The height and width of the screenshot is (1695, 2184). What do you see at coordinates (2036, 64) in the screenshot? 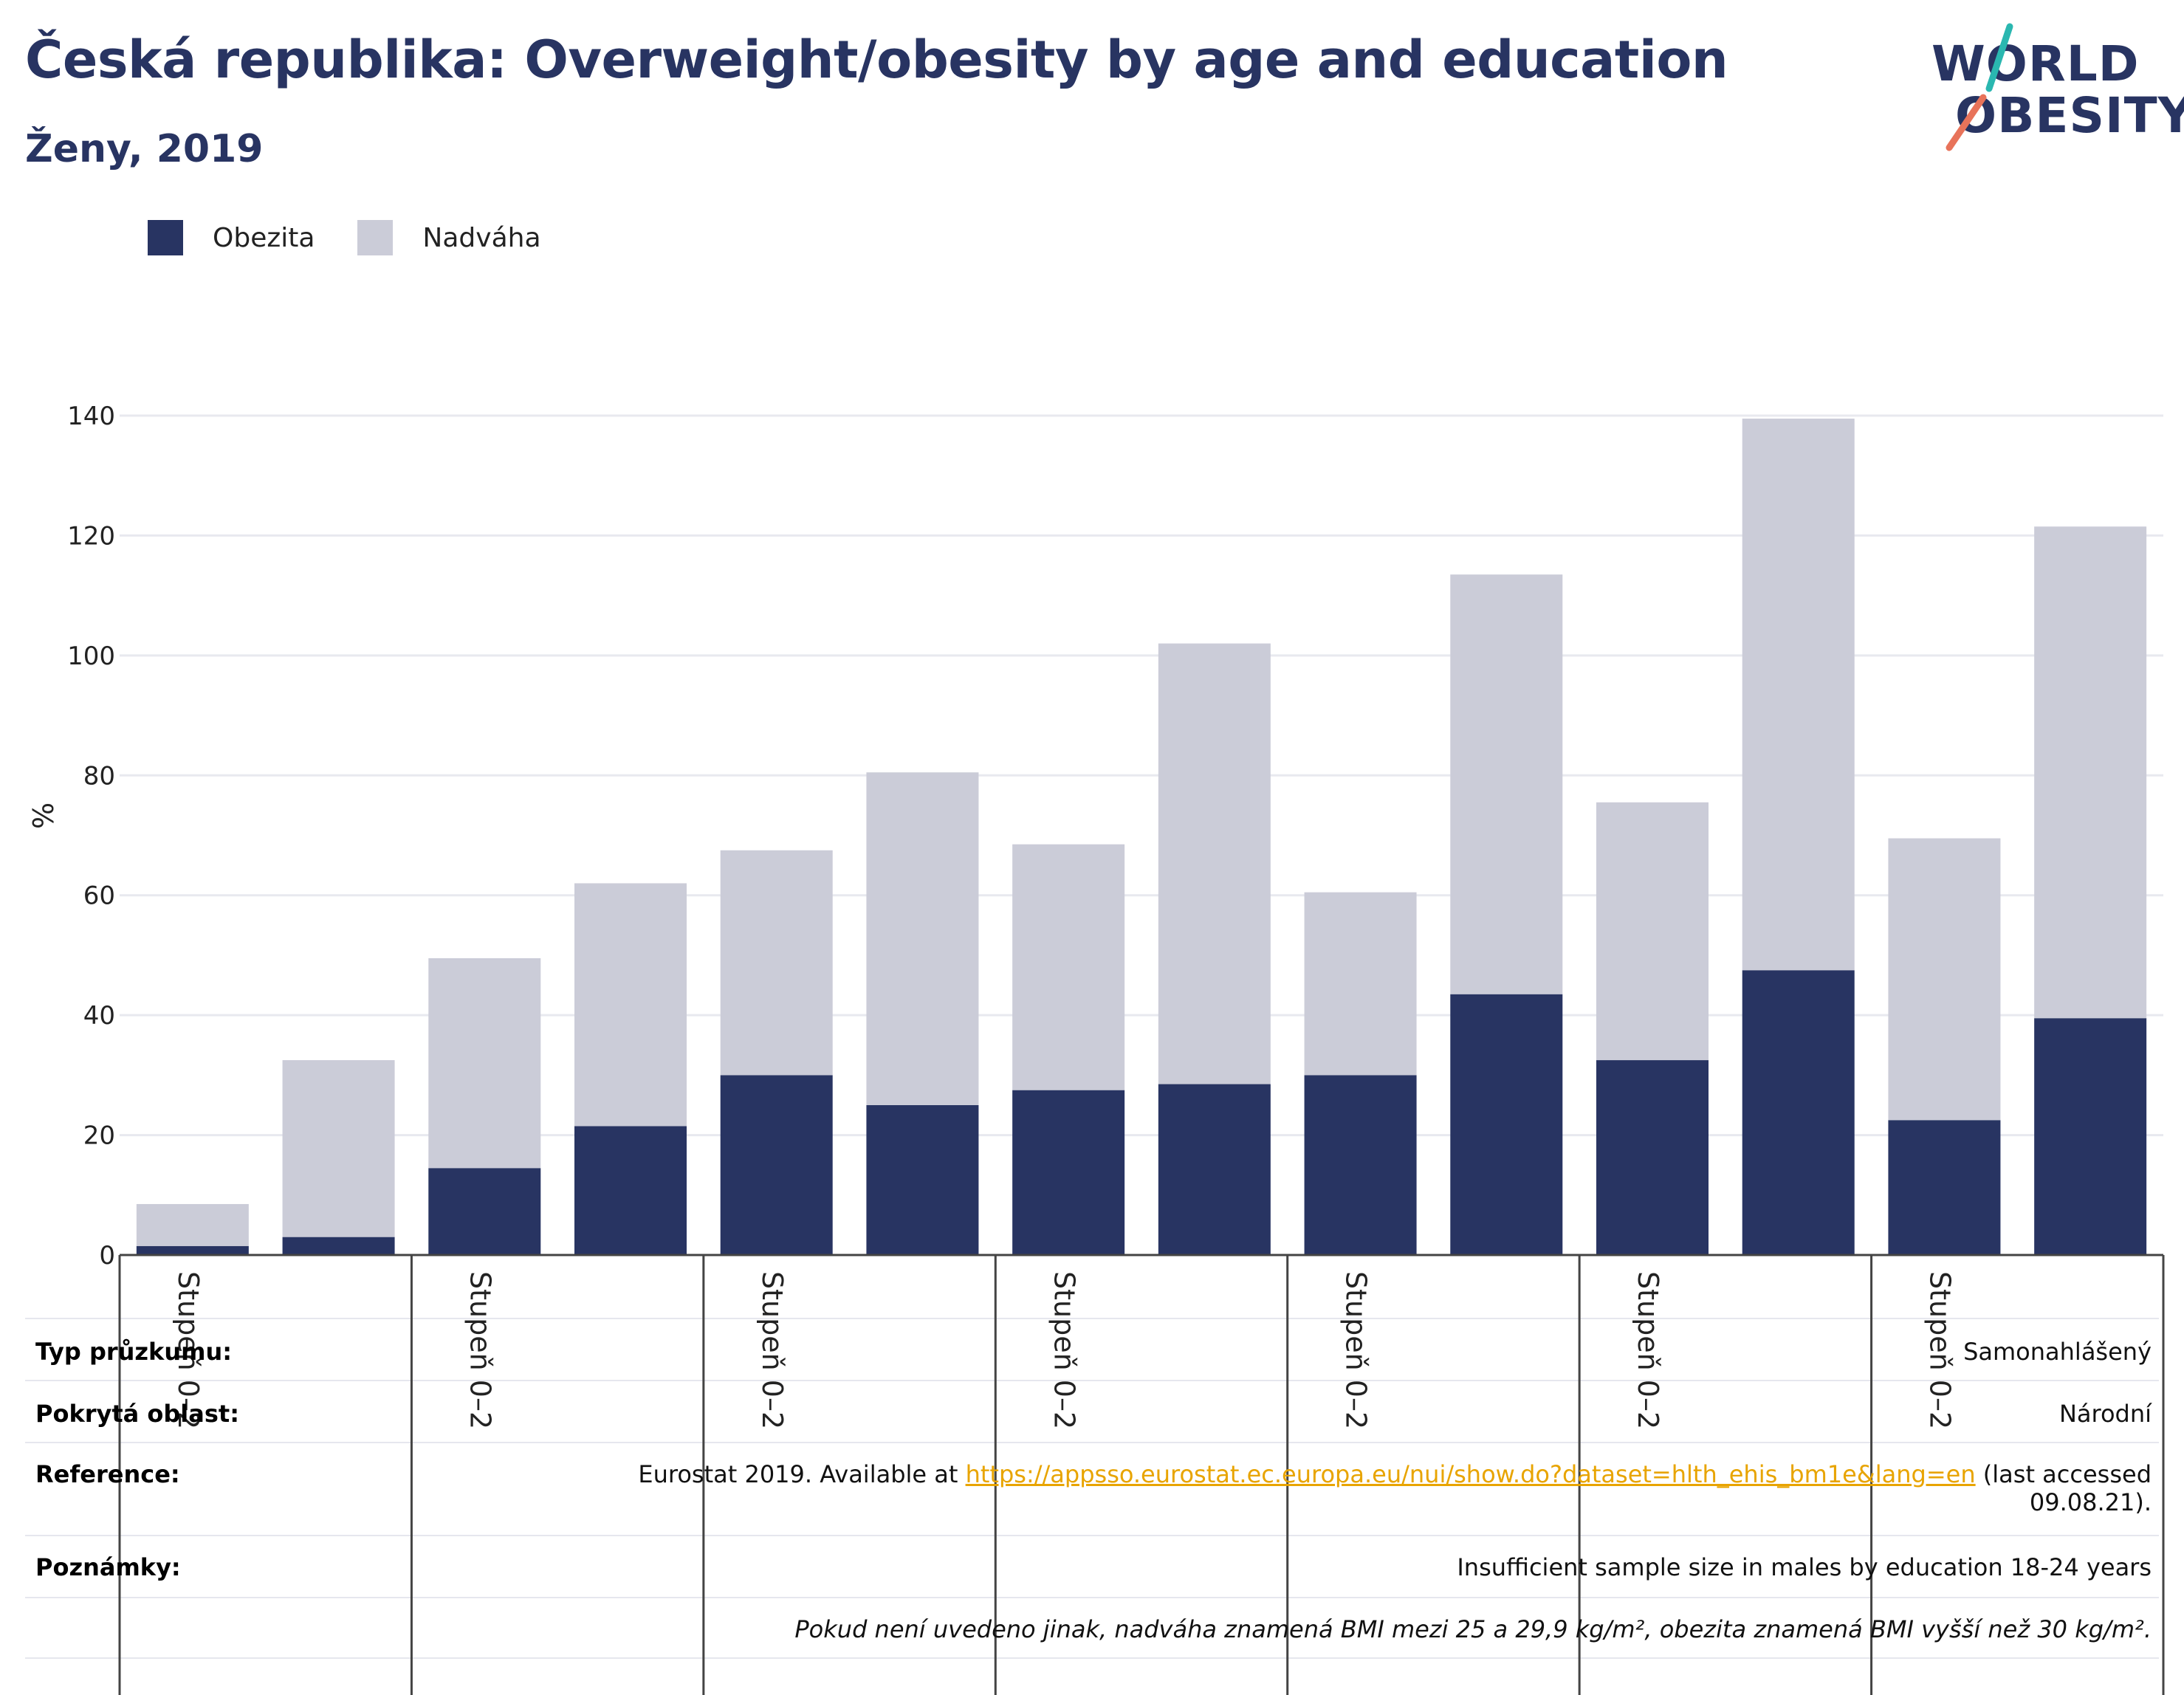
I see `logo-word-1: WORLD` at bounding box center [2036, 64].